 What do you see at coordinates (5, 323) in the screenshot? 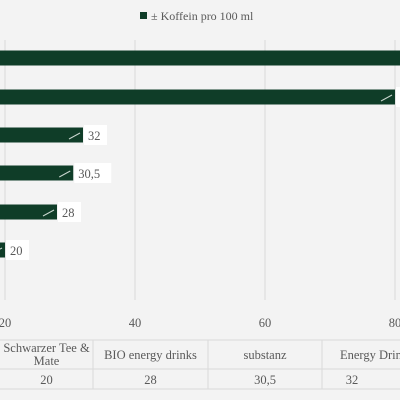
I see `x-tick-label: 20` at bounding box center [5, 323].